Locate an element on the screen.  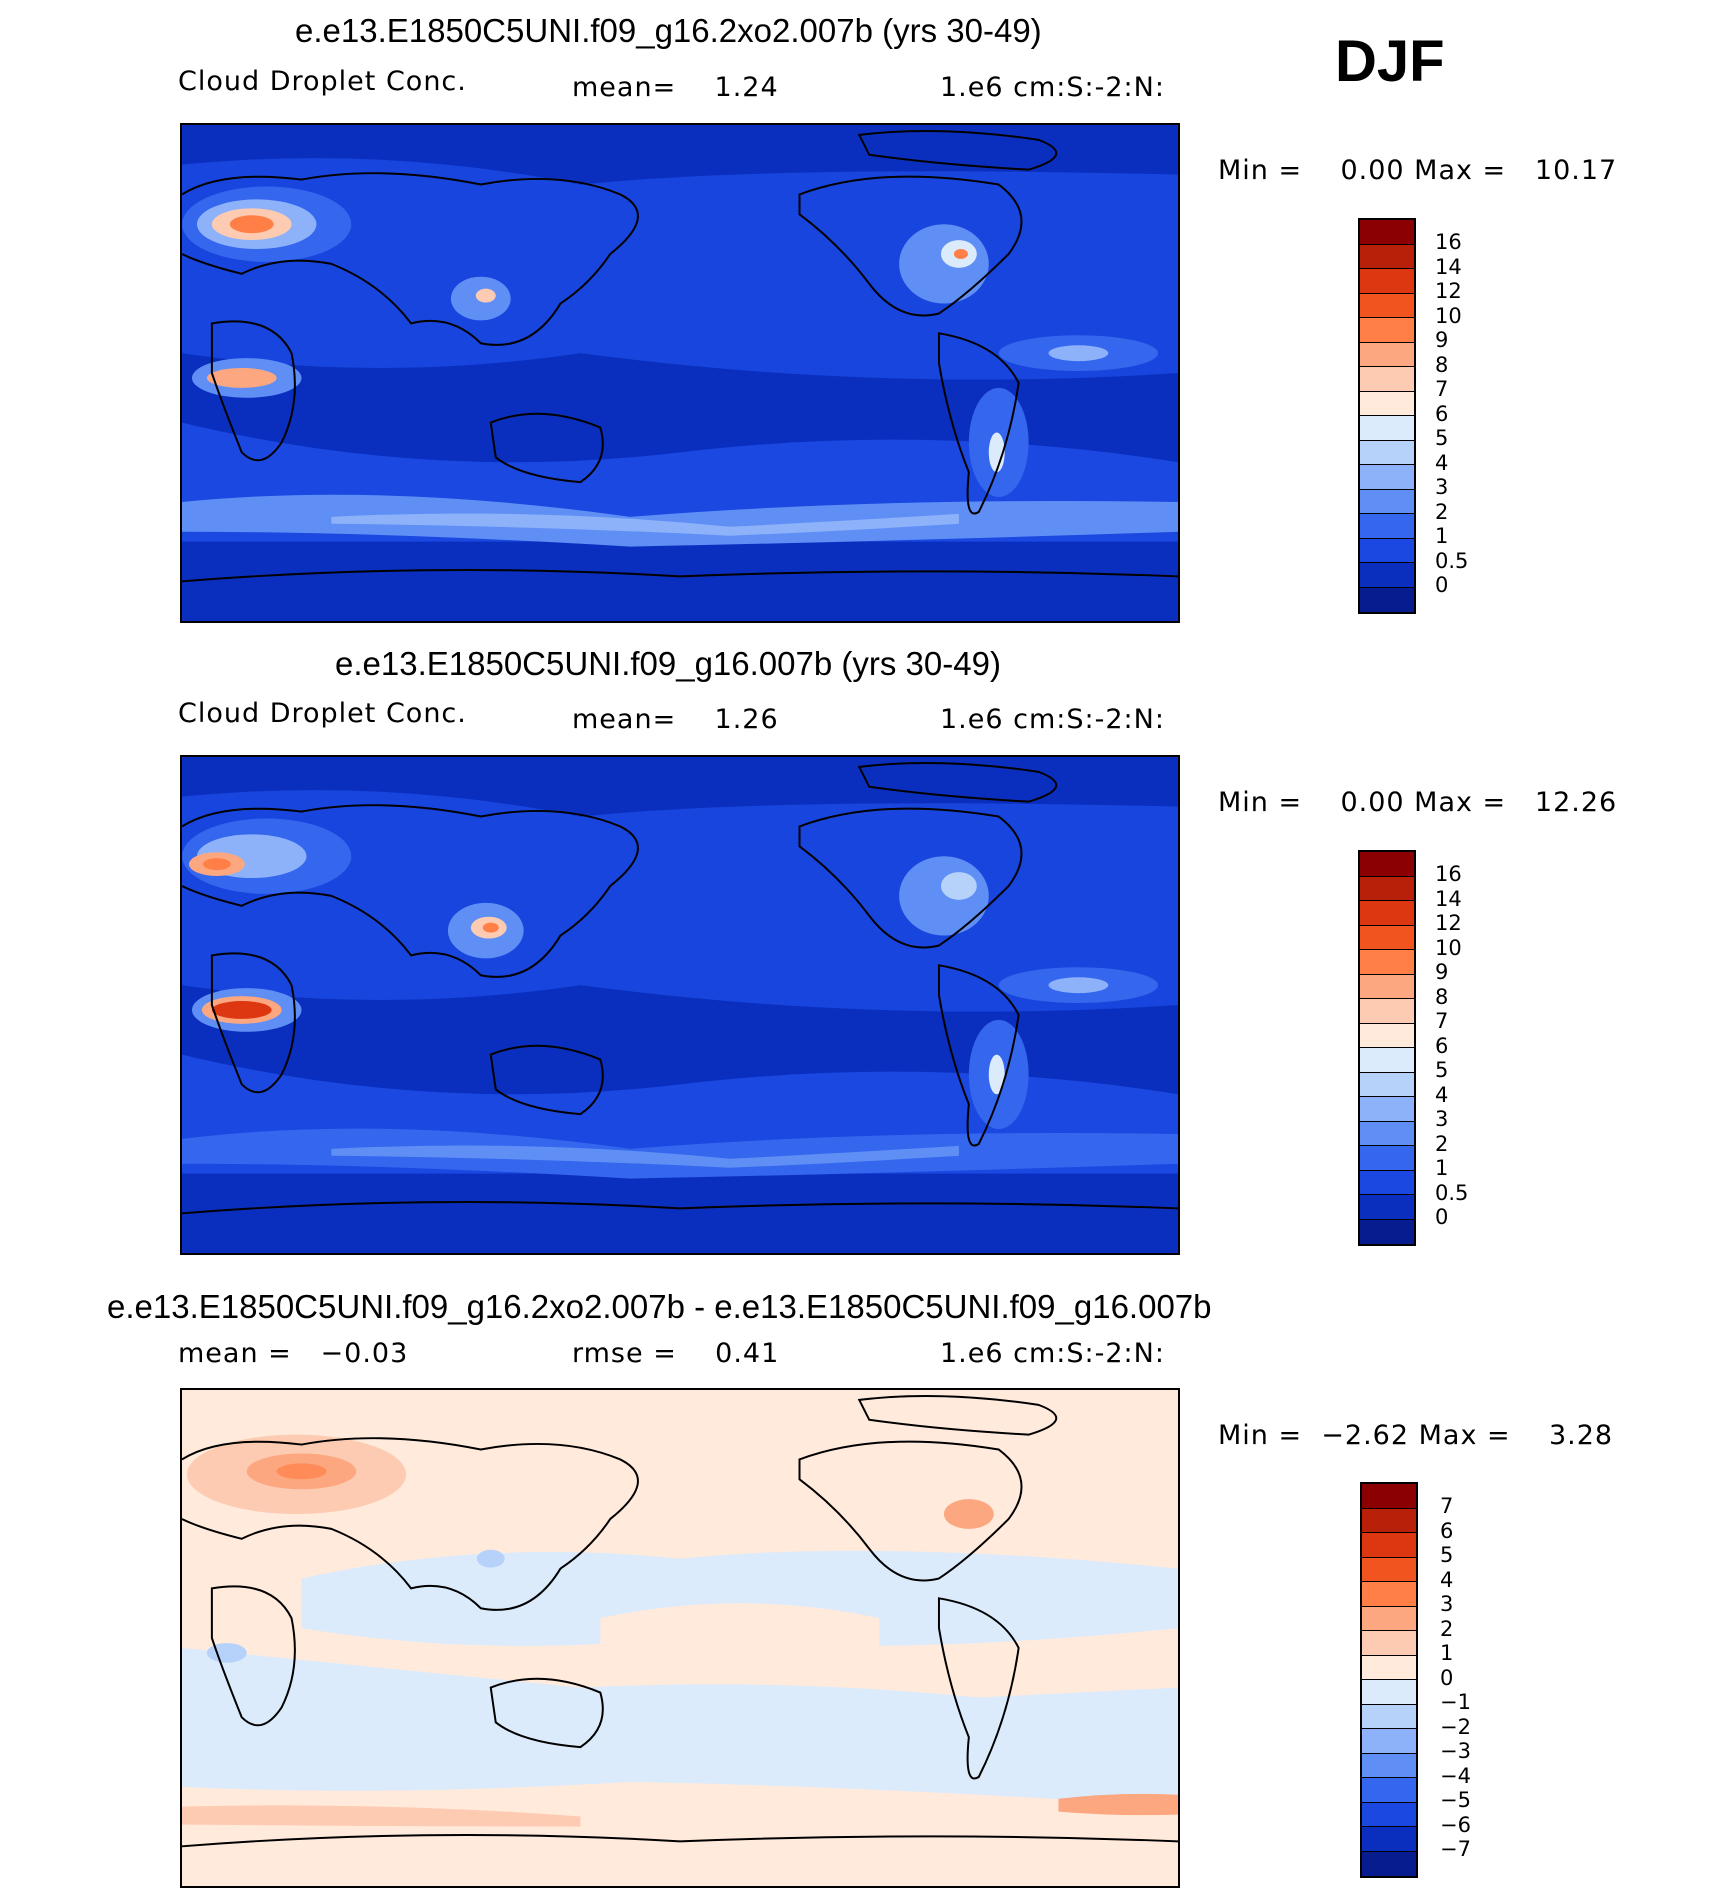
panel2-variable: Cloud Droplet Conc. is located at coordinates (322, 713).